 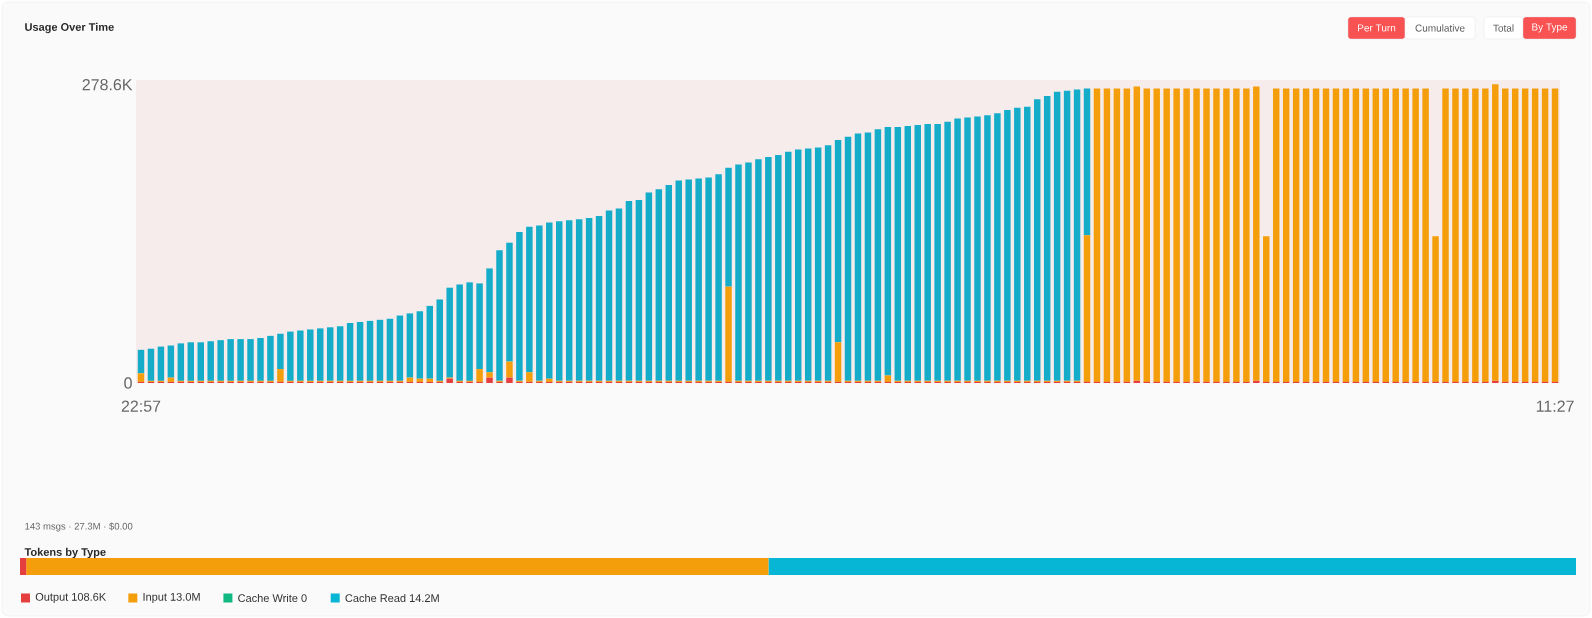 What do you see at coordinates (69, 28) in the screenshot?
I see `chart-title: Usage Over Time` at bounding box center [69, 28].